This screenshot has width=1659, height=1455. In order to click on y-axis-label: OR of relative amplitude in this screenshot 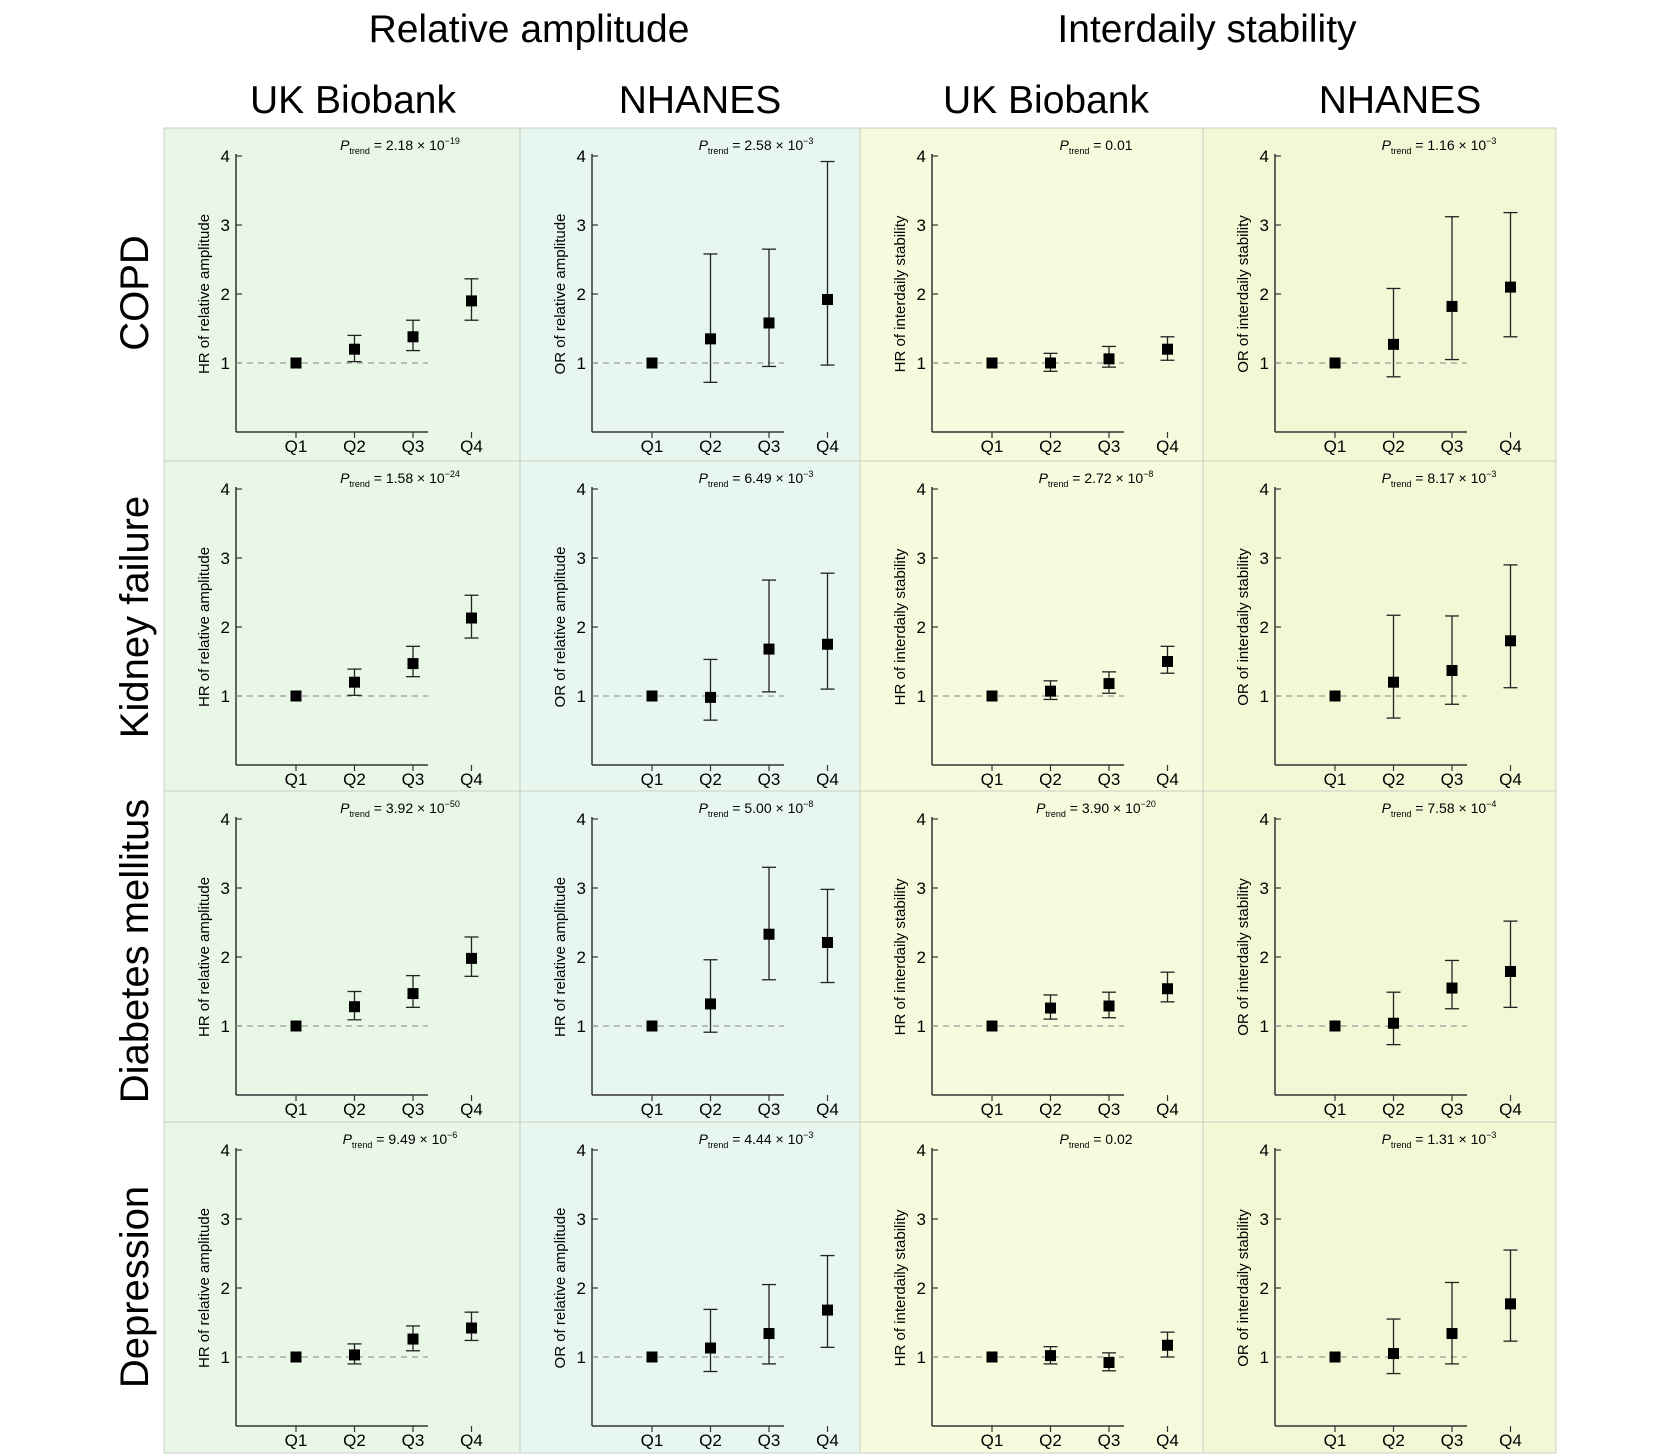, I will do `click(560, 1288)`.